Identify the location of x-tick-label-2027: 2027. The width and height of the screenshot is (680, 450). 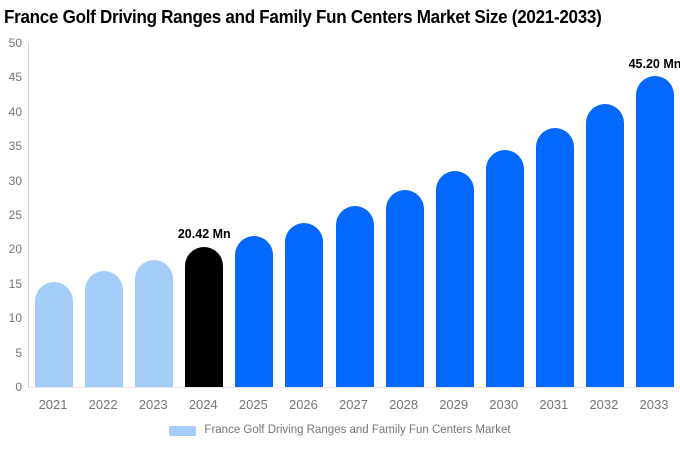
(353, 404).